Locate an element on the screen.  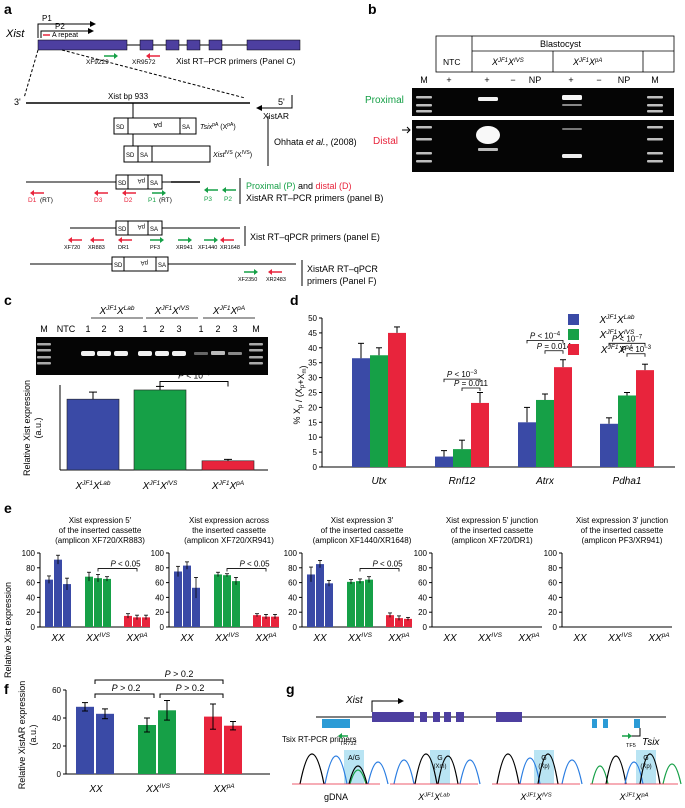
gel-c-lane-9: 2 is located at coordinates (217, 329).